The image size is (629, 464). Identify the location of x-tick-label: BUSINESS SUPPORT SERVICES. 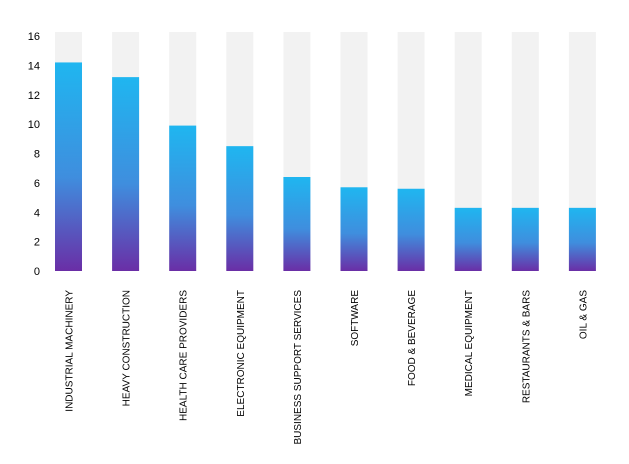
(298, 367).